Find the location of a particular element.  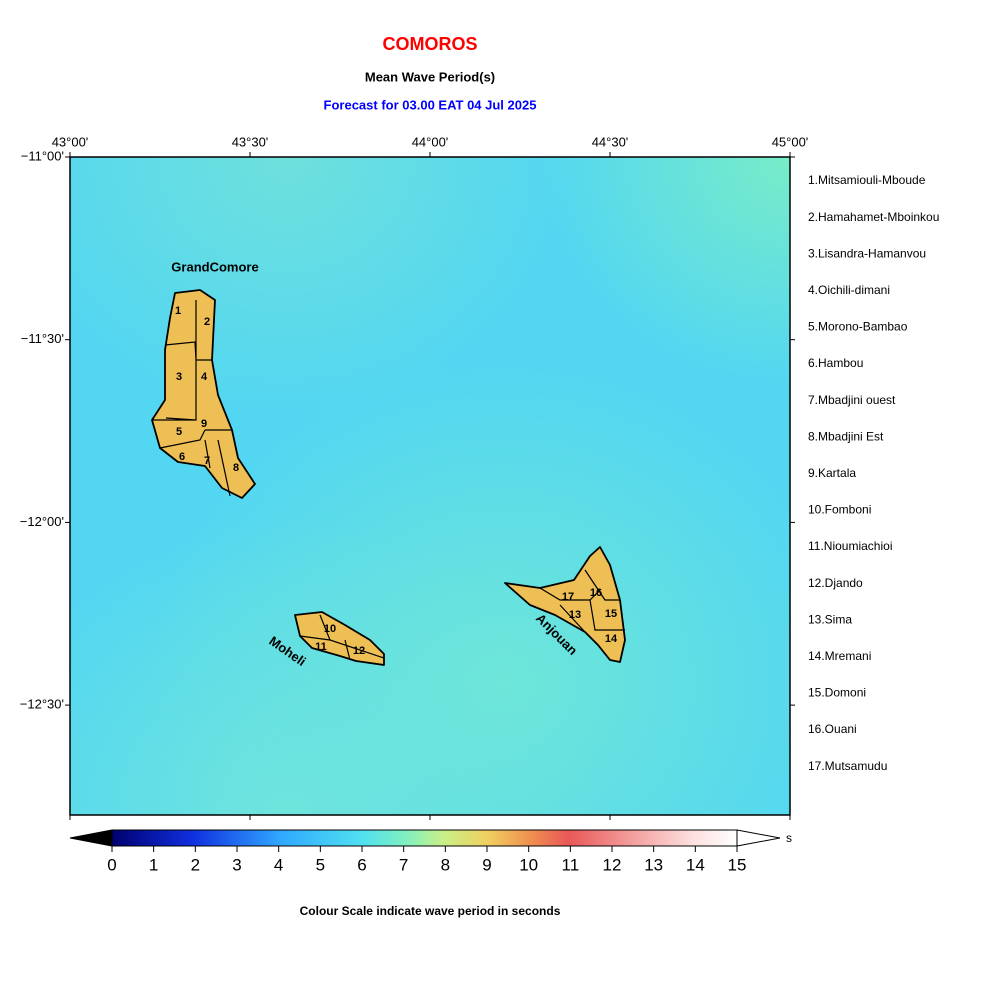

colorbar-min-arrow is located at coordinates (91, 838).